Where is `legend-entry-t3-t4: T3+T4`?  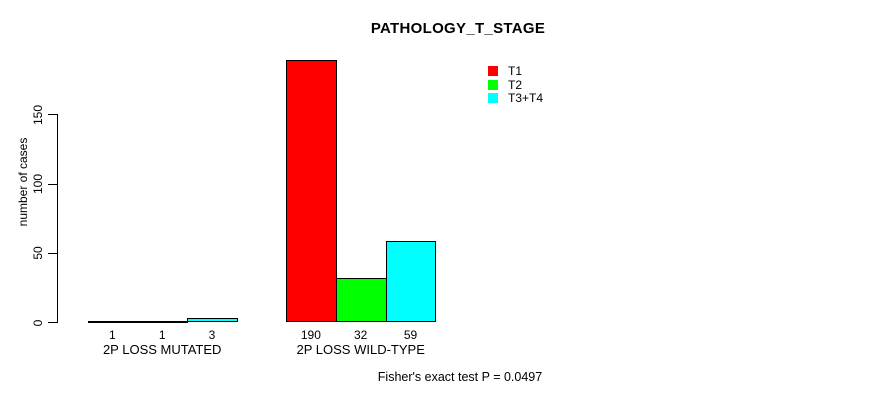
legend-entry-t3-t4: T3+T4 is located at coordinates (516, 98).